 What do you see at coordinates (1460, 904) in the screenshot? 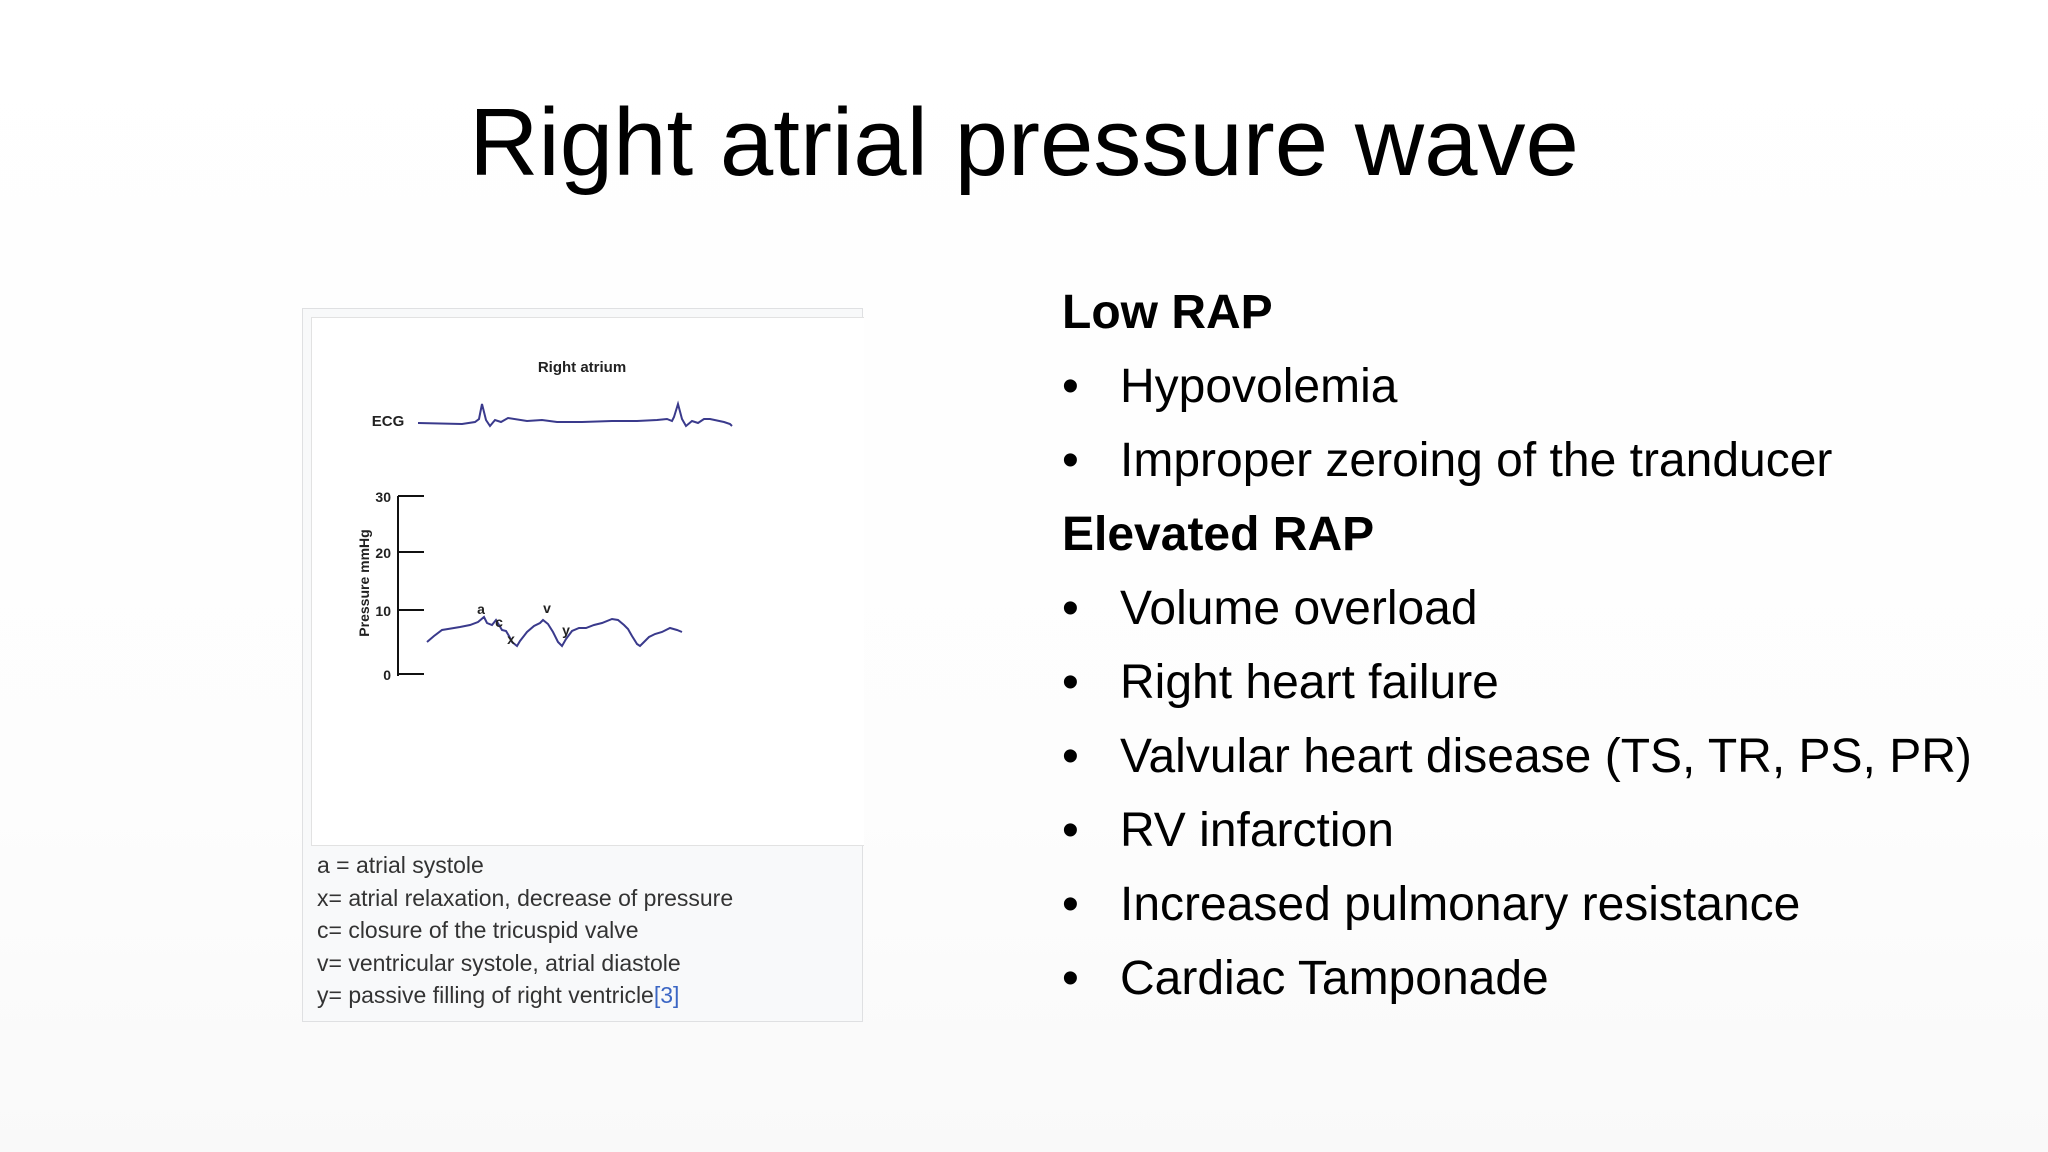
I see `bullet-text: Increased pulmonary resistance` at bounding box center [1460, 904].